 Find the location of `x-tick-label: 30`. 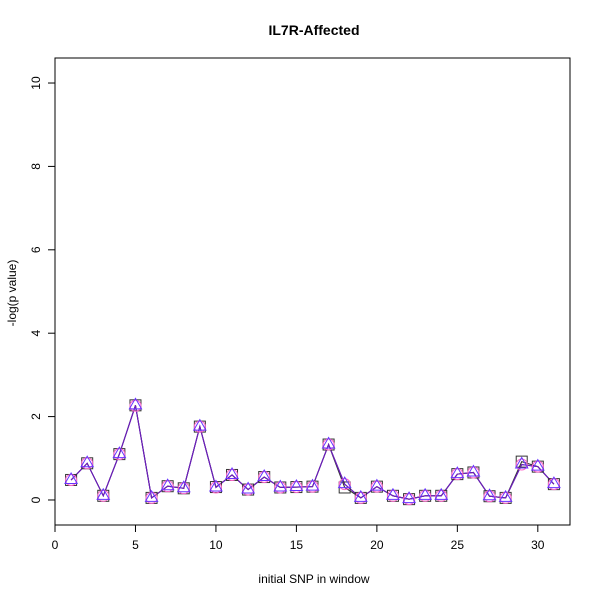

x-tick-label: 30 is located at coordinates (538, 545).